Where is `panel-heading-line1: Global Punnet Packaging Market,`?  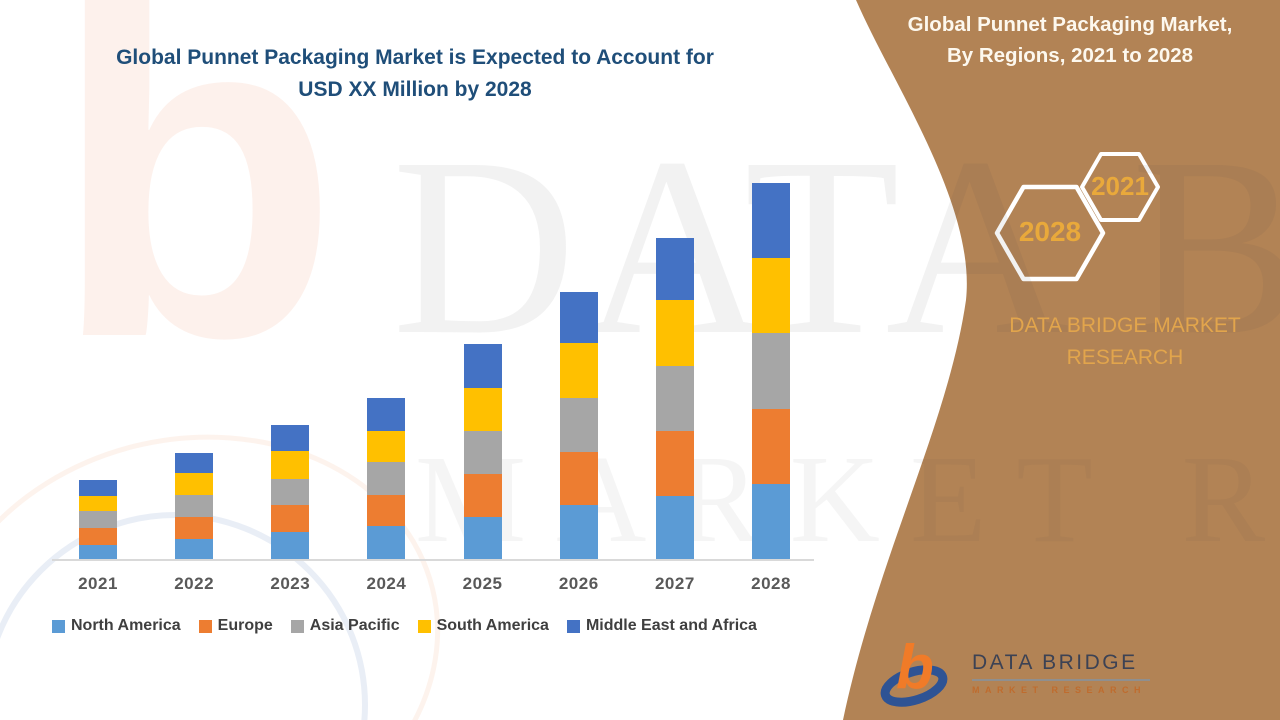
panel-heading-line1: Global Punnet Packaging Market, is located at coordinates (1070, 24).